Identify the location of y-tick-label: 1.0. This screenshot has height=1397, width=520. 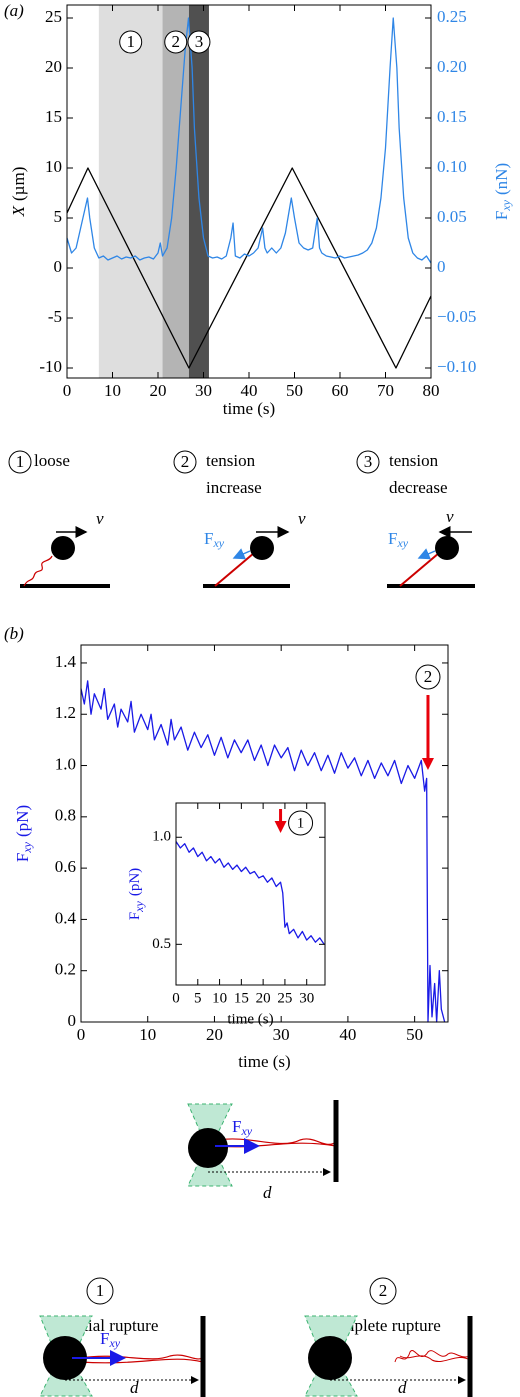
(161, 837).